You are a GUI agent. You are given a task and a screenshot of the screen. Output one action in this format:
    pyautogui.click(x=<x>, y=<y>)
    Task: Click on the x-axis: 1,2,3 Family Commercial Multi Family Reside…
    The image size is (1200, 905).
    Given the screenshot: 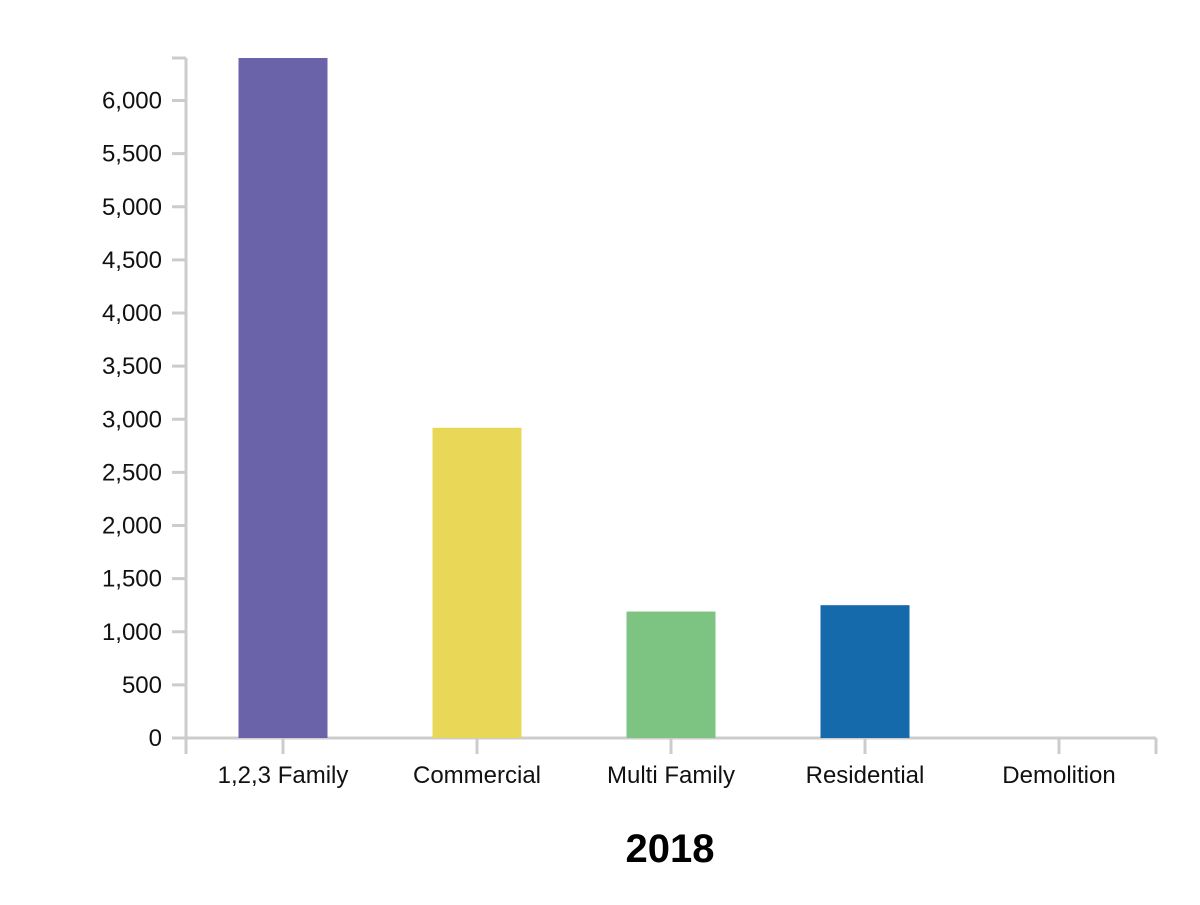 What is the action you would take?
    pyautogui.click(x=671, y=762)
    